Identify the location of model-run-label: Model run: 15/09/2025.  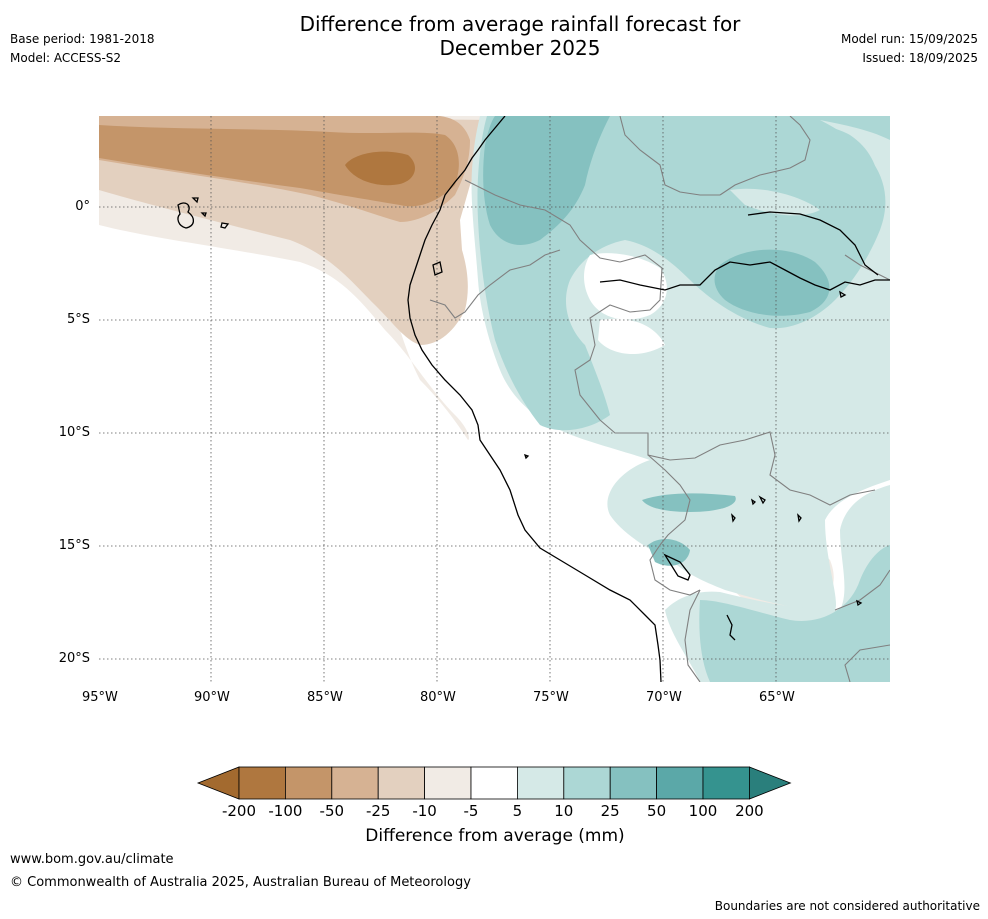
(909, 39).